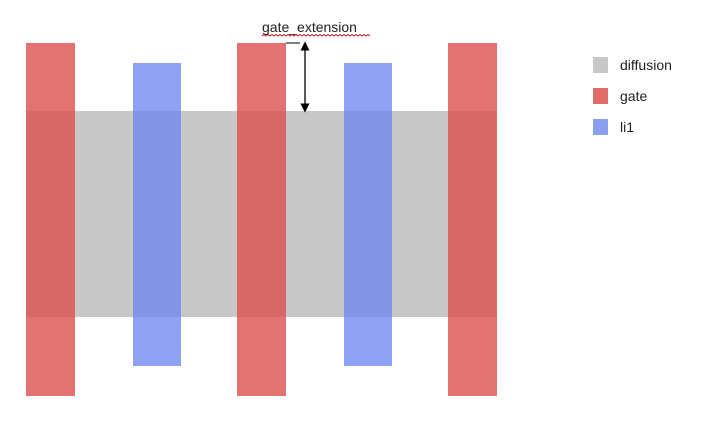 Image resolution: width=717 pixels, height=437 pixels. I want to click on legend-label-diffusion: diffusion, so click(646, 65).